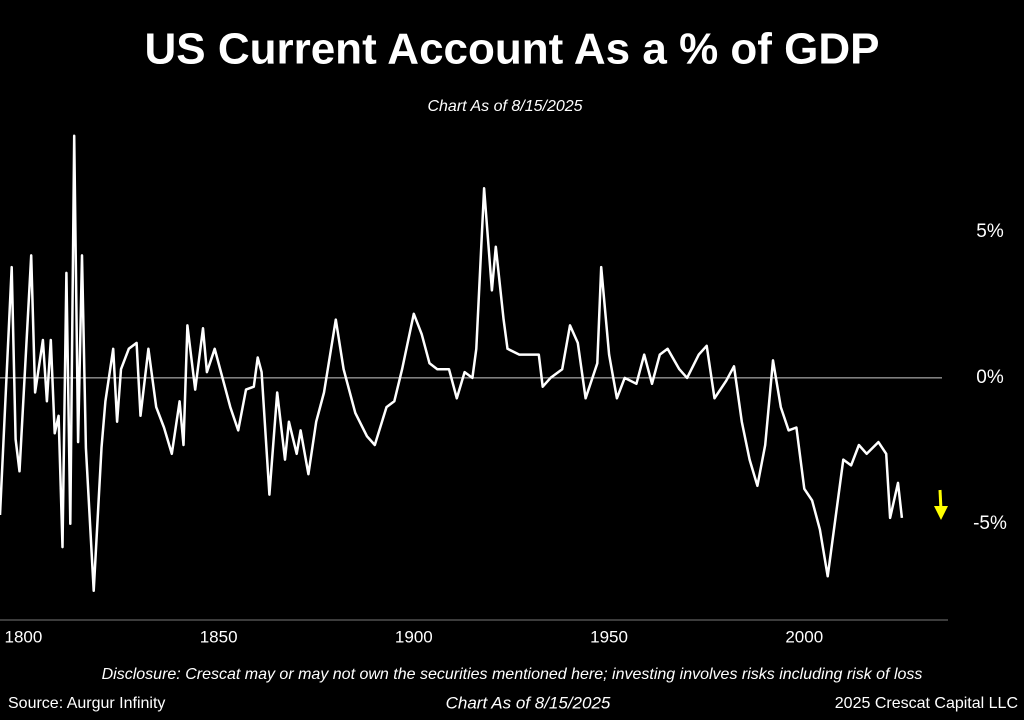 The height and width of the screenshot is (720, 1024). What do you see at coordinates (941, 504) in the screenshot?
I see `trend-arrow` at bounding box center [941, 504].